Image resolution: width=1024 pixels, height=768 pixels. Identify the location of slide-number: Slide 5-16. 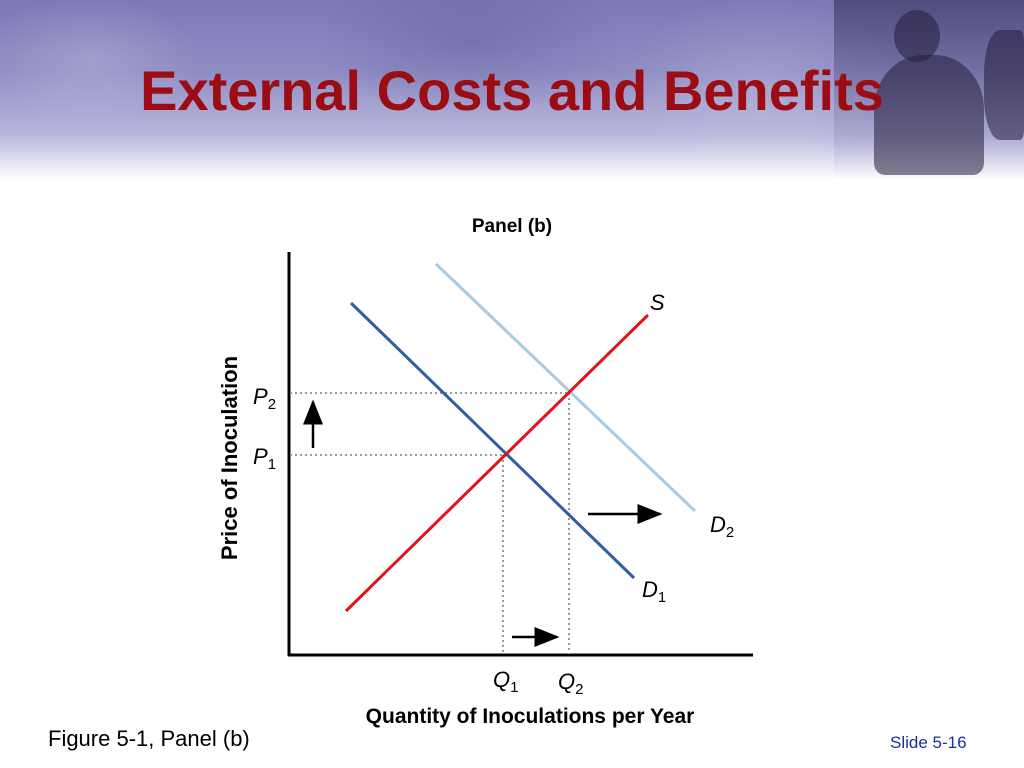
(928, 742).